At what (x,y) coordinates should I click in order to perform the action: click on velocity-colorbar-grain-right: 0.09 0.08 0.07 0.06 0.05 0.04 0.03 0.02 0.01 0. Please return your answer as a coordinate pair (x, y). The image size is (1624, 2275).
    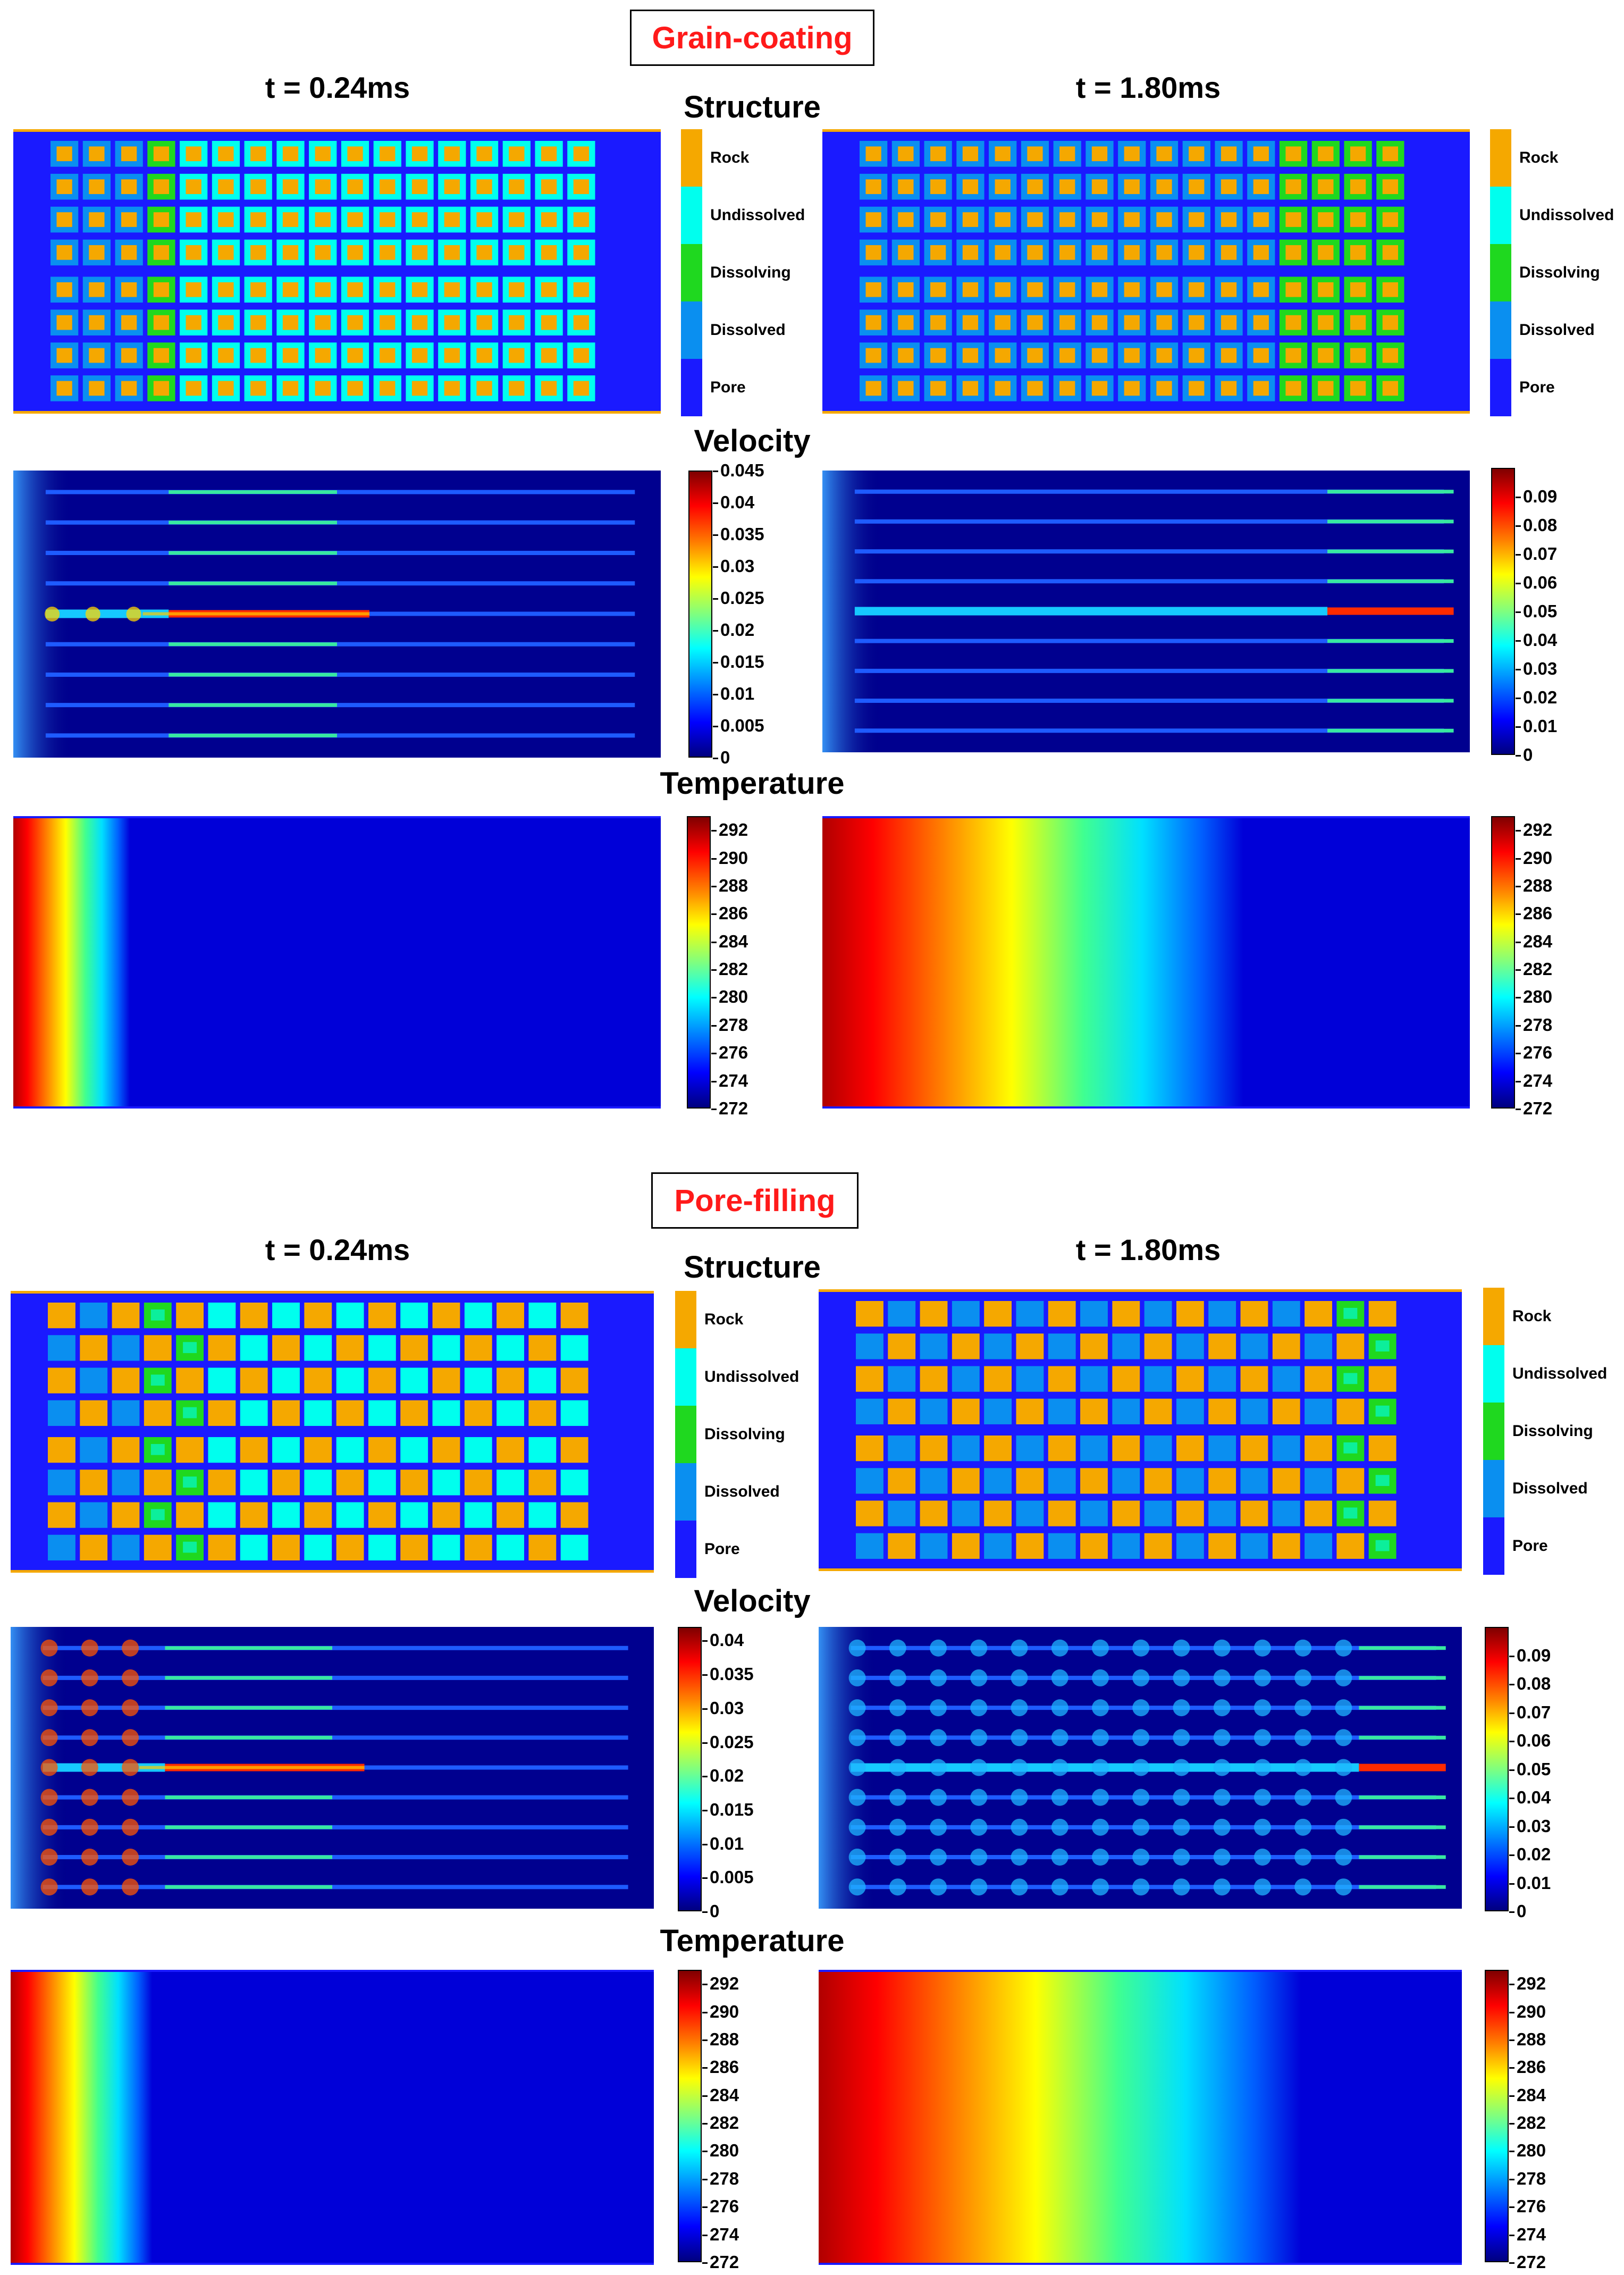
    Looking at the image, I should click on (1524, 617).